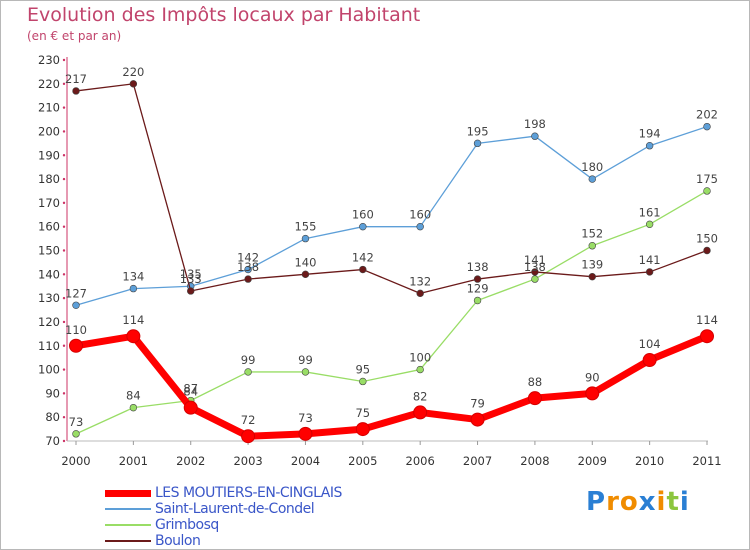 This screenshot has width=750, height=550. I want to click on chart-title: Evolution des Impôts locaux par Habitant, so click(224, 15).